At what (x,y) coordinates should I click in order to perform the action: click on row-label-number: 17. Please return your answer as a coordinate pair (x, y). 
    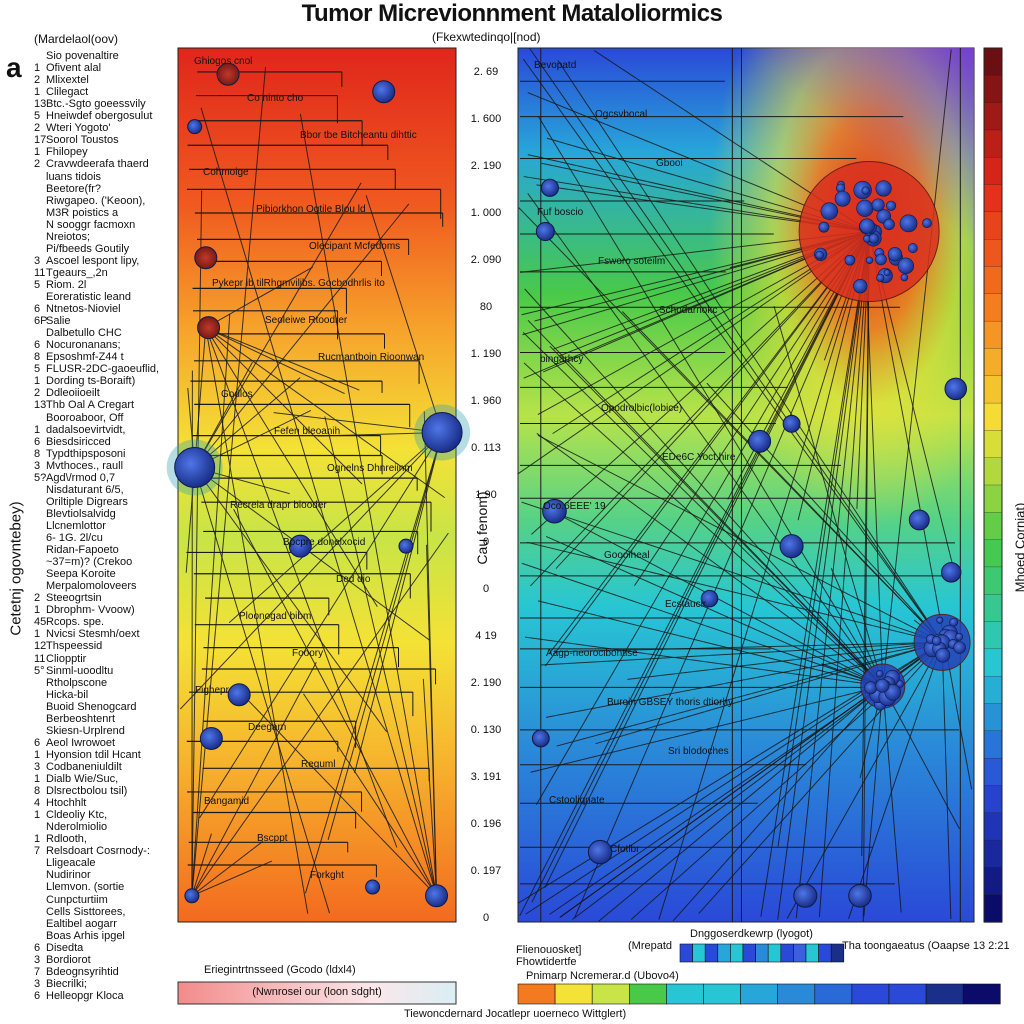
    Looking at the image, I should click on (40, 140).